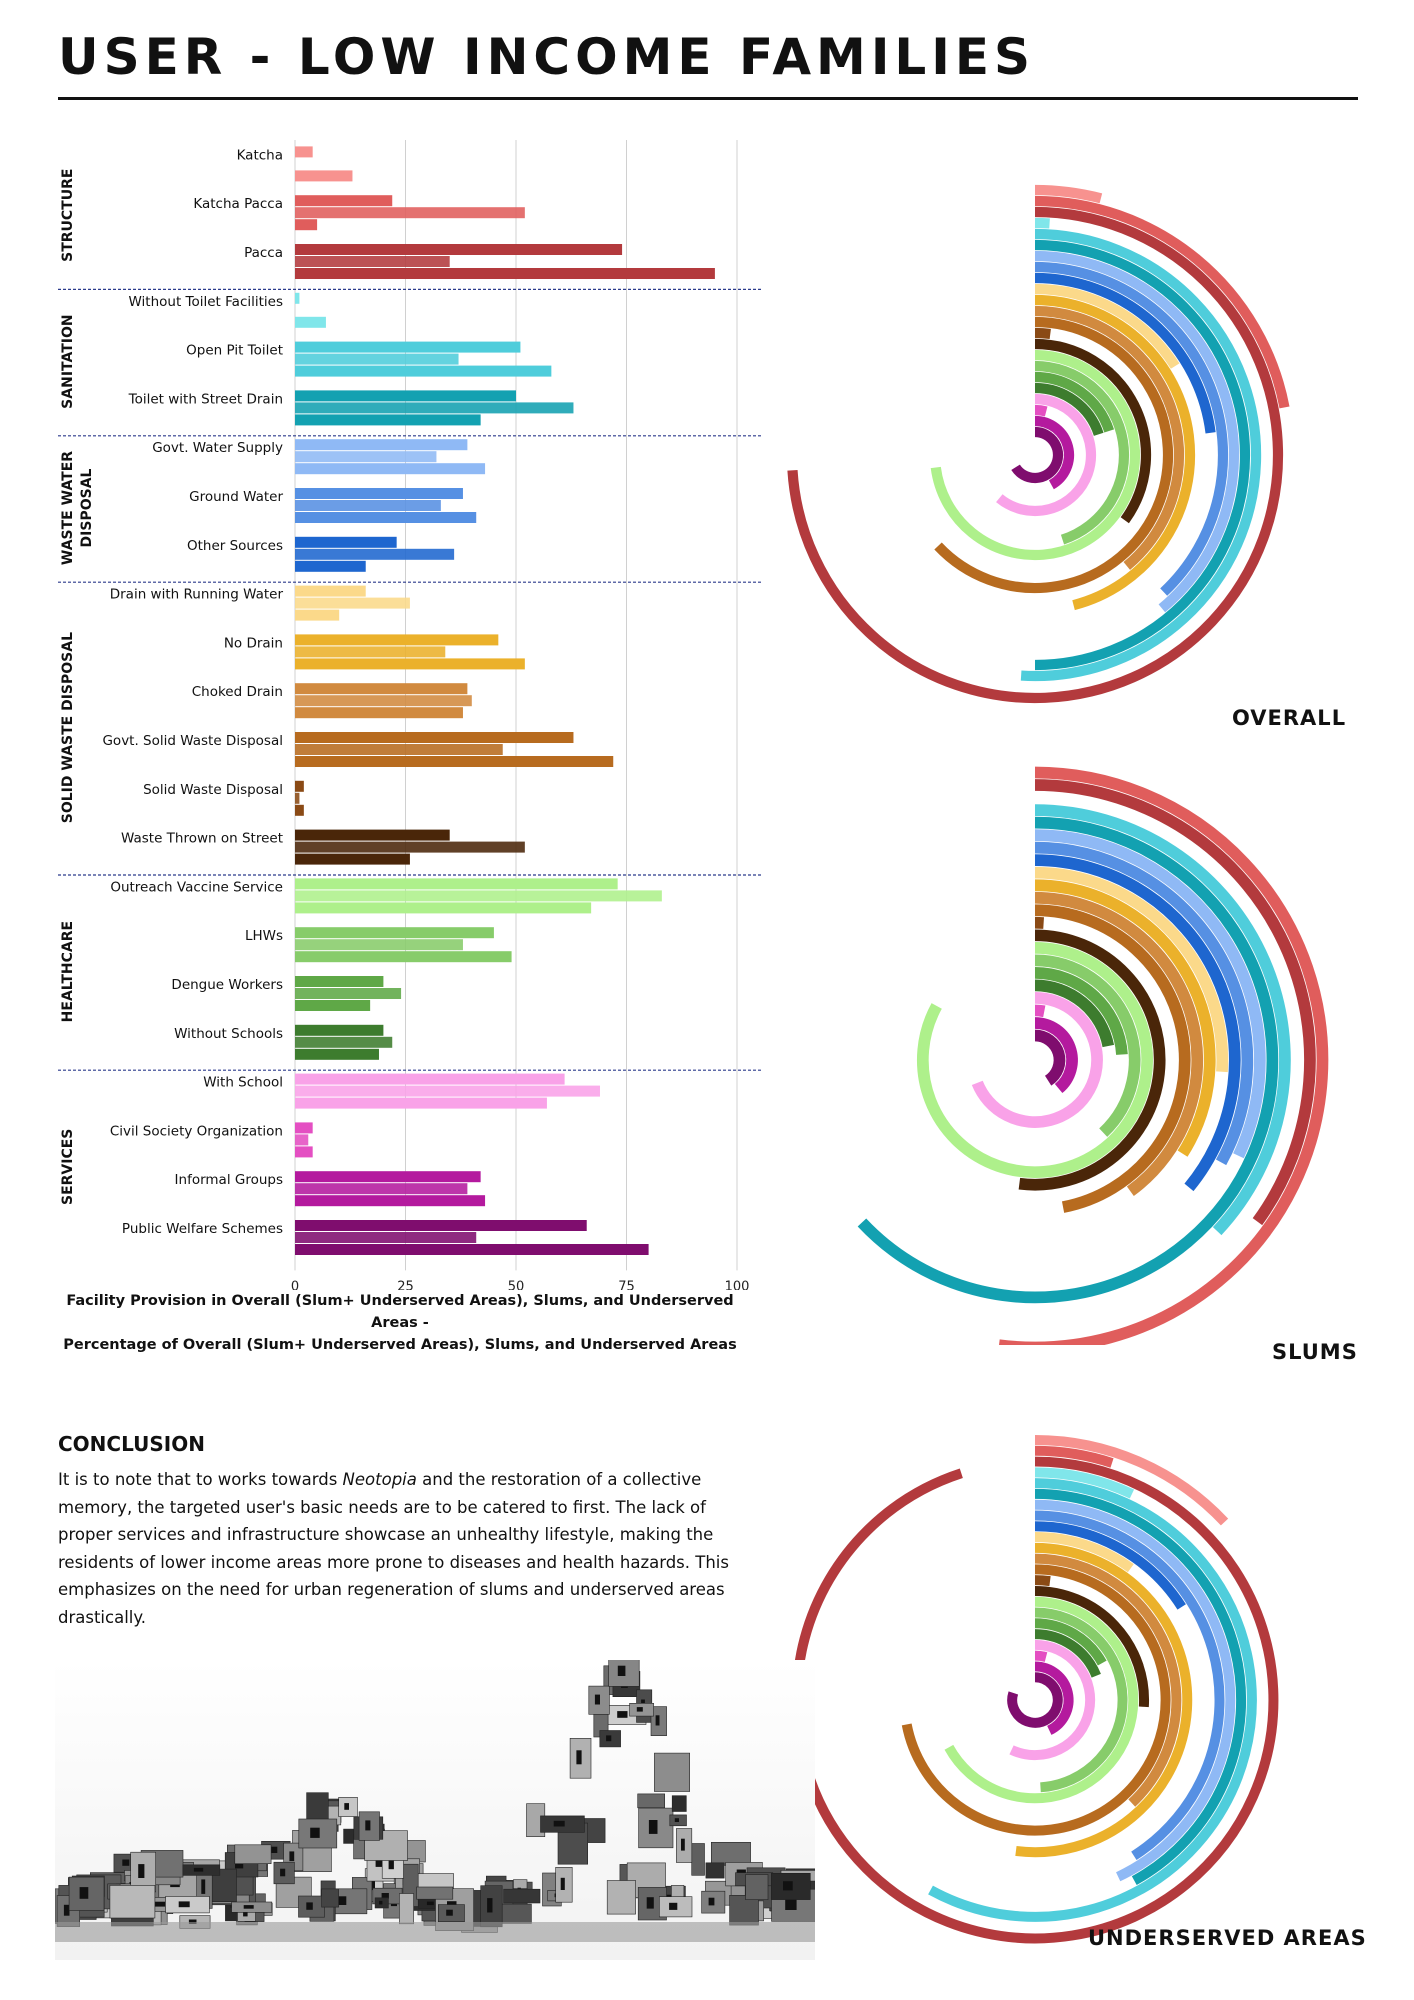  I want to click on bar-ground-water-overall, so click(379, 493).